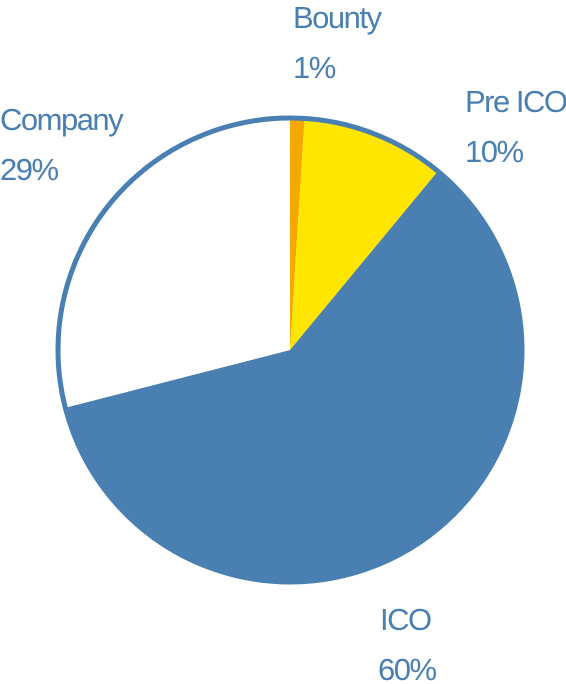 The width and height of the screenshot is (566, 684). Describe the element at coordinates (338, 17) in the screenshot. I see `label-bounty-name: Bounty` at that location.